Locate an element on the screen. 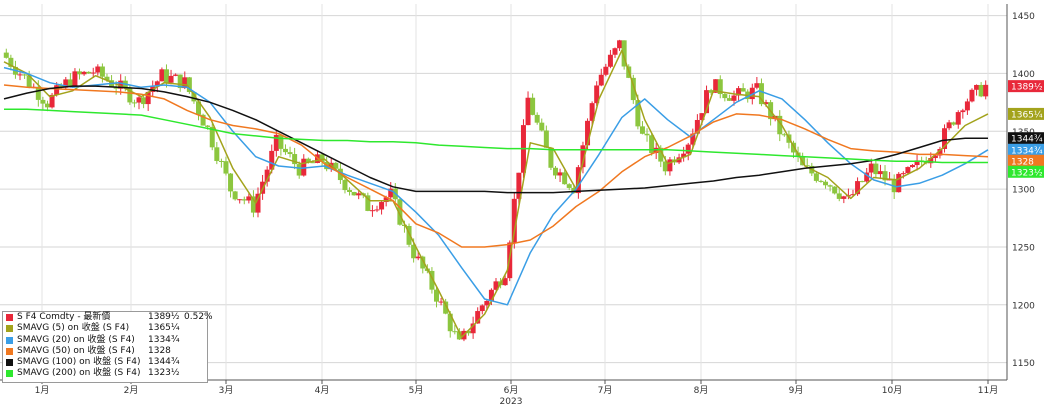  x-tick-label: 2月 is located at coordinates (131, 390).